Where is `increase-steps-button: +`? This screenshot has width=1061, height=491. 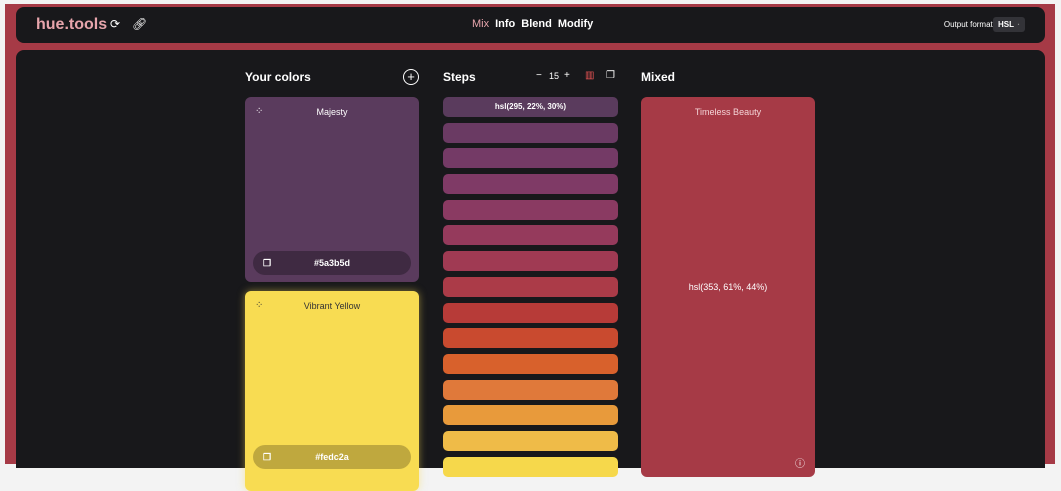 increase-steps-button: + is located at coordinates (567, 75).